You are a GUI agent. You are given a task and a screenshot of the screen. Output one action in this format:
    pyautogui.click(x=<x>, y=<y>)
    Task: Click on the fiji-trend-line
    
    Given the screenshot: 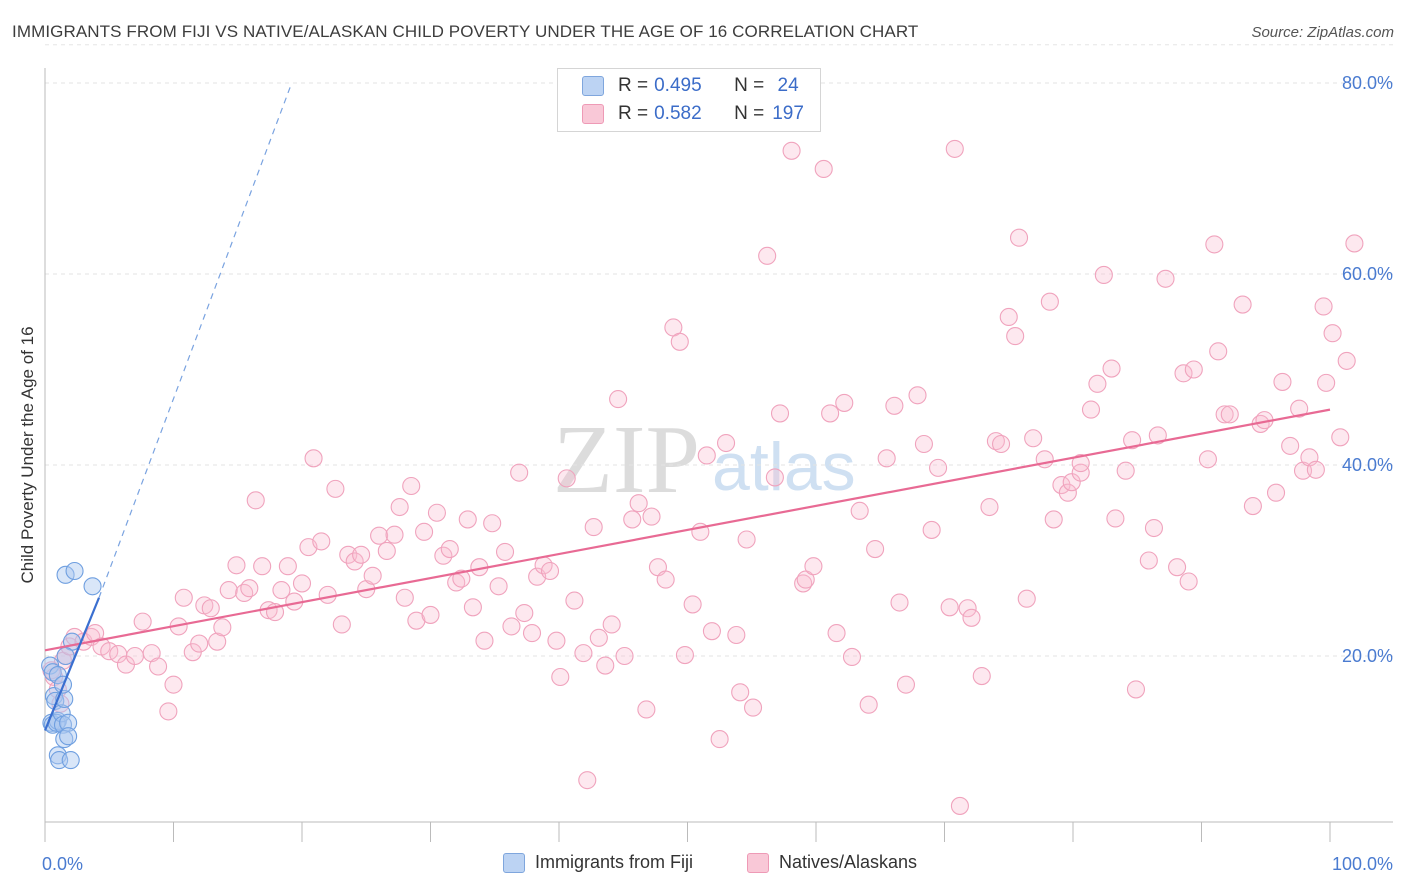 What is the action you would take?
    pyautogui.click(x=71, y=664)
    